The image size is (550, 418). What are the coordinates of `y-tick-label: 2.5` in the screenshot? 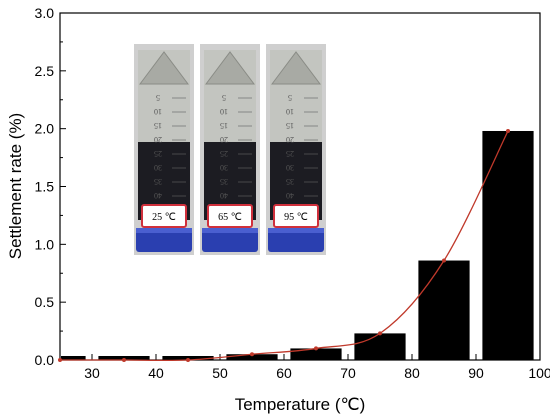 It's located at (45, 71).